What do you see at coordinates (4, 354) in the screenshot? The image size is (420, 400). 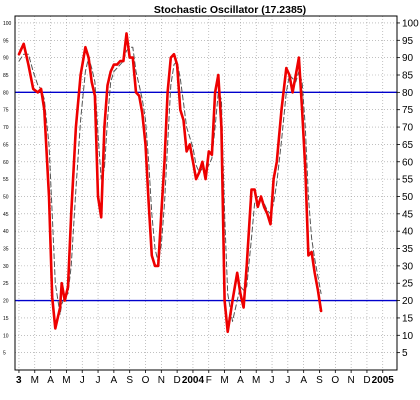 I see `y-tick-label-left: 5` at bounding box center [4, 354].